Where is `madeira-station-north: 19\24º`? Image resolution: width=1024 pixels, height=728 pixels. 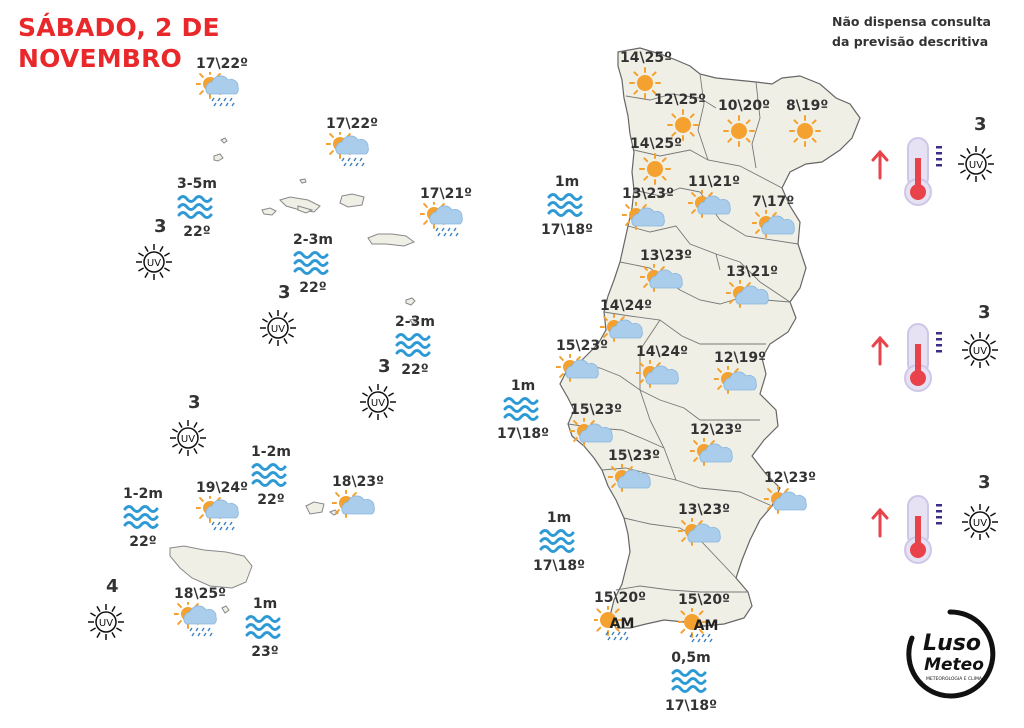
madeira-station-north: 19\24º is located at coordinates (221, 510).